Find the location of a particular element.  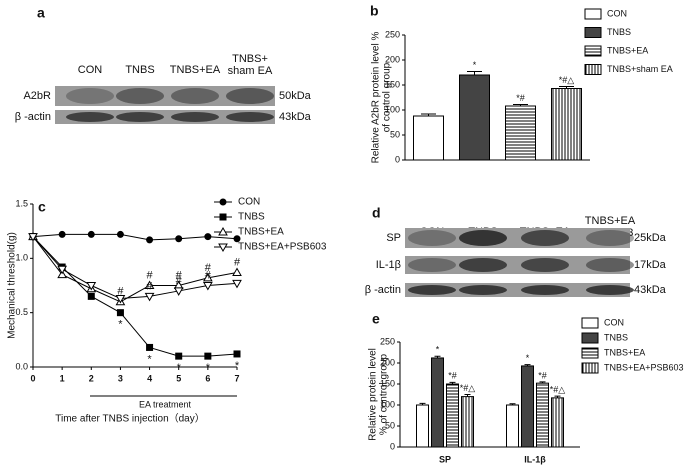

size-label: 50kDa is located at coordinates (295, 96).